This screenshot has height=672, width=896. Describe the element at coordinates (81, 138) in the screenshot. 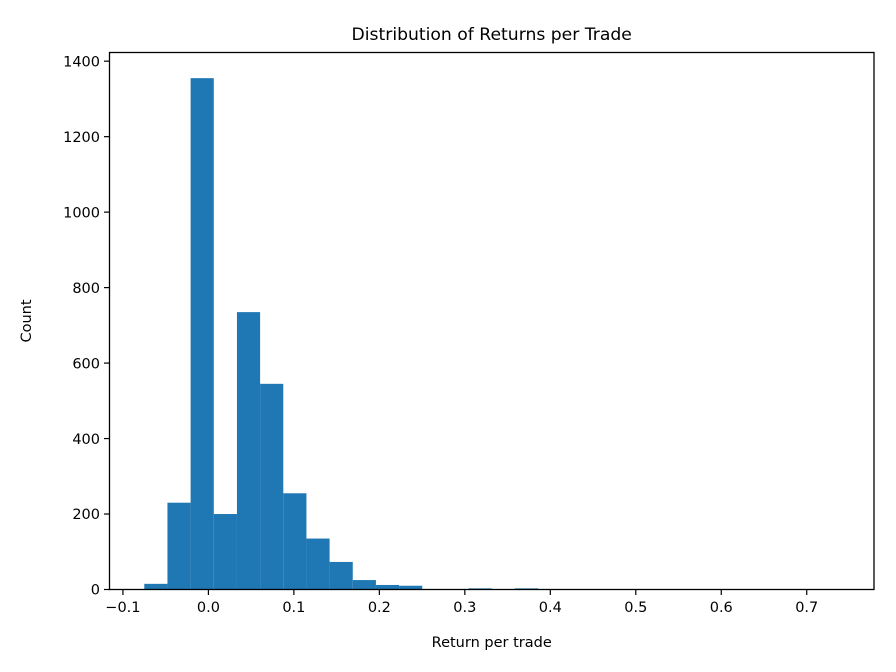

I see `y-tick-label: 1200` at that location.